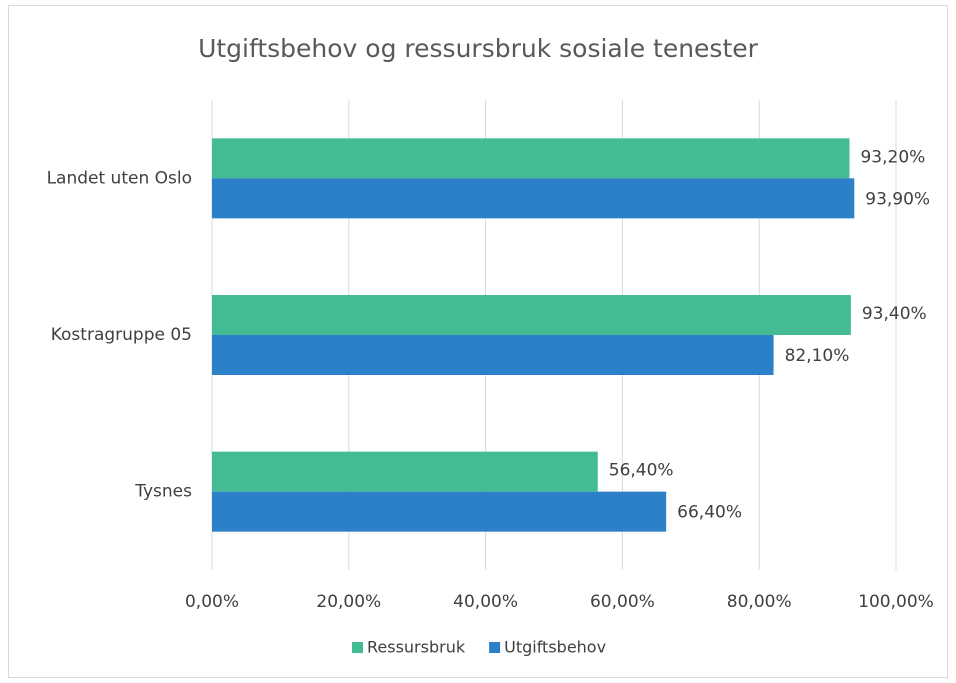  What do you see at coordinates (212, 602) in the screenshot?
I see `x-tick-label: 0,00%` at bounding box center [212, 602].